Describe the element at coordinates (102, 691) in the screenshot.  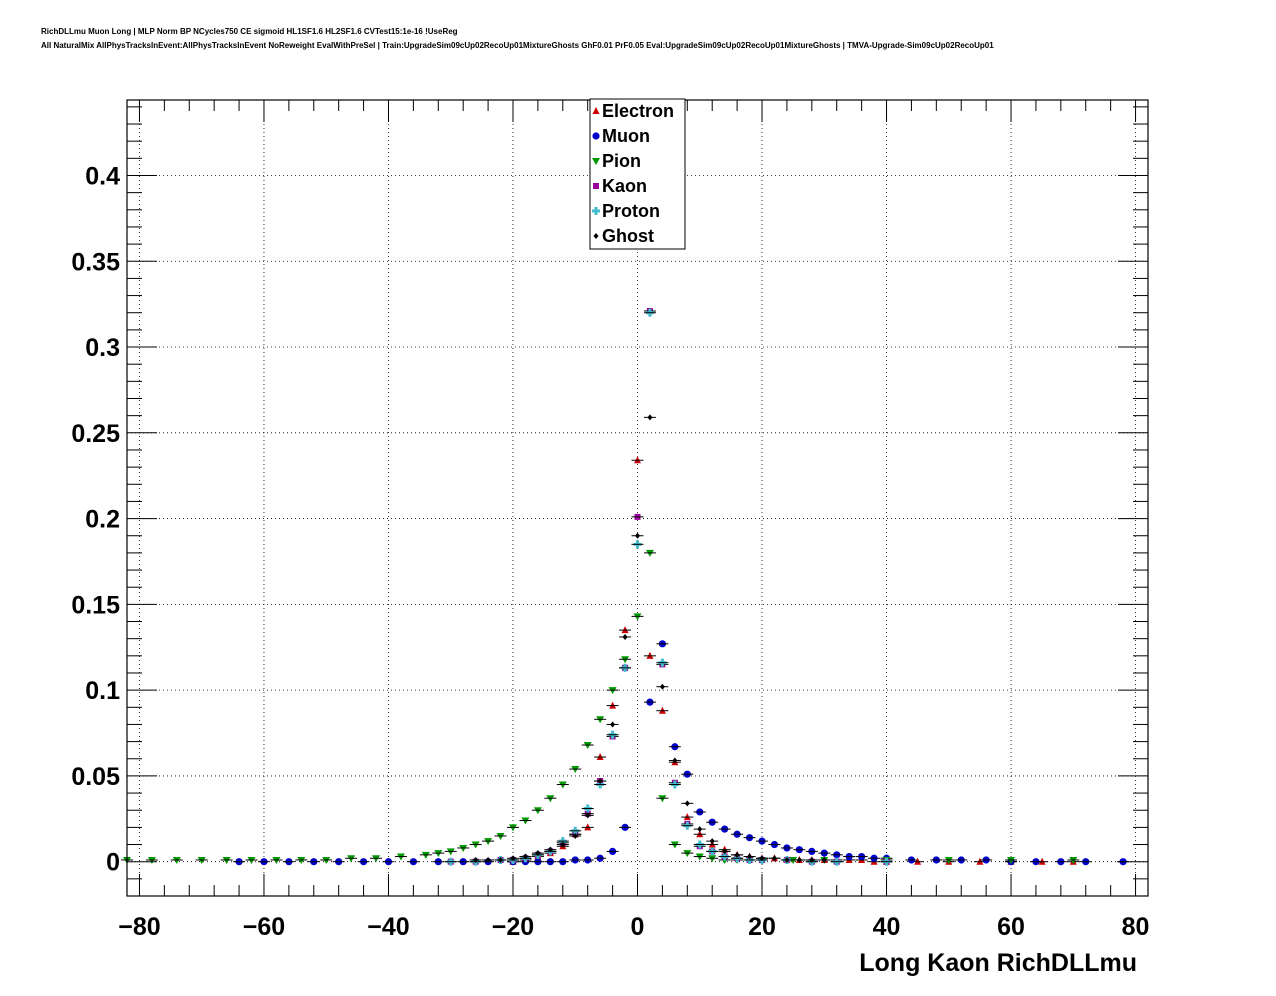
I see `y-tick-label: 0.1` at that location.